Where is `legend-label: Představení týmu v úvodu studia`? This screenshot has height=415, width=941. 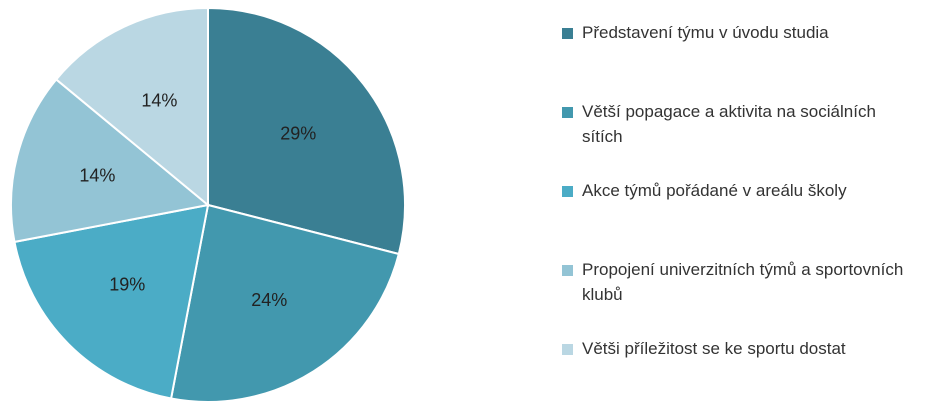 legend-label: Představení týmu v úvodu studia is located at coordinates (705, 32).